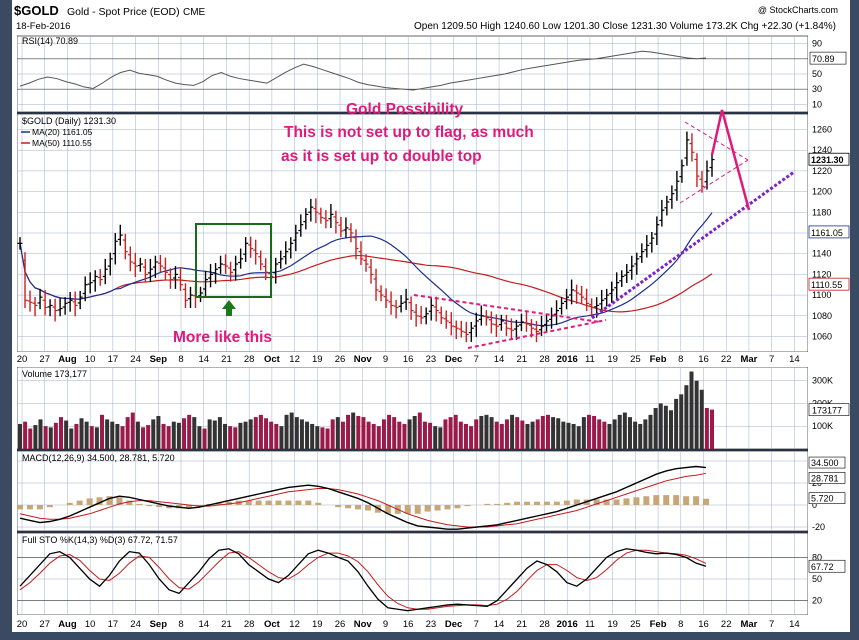  I want to click on volume-tick: 100K, so click(822, 426).